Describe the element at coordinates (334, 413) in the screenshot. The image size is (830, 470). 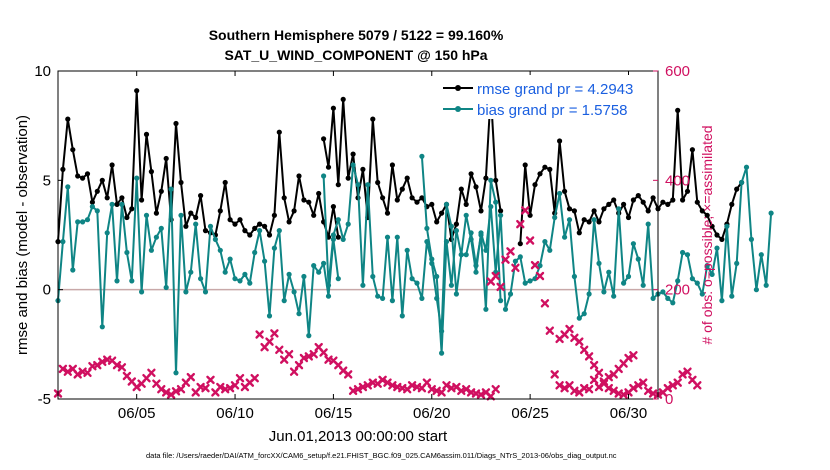
I see `x-tick-label: 06/15` at that location.